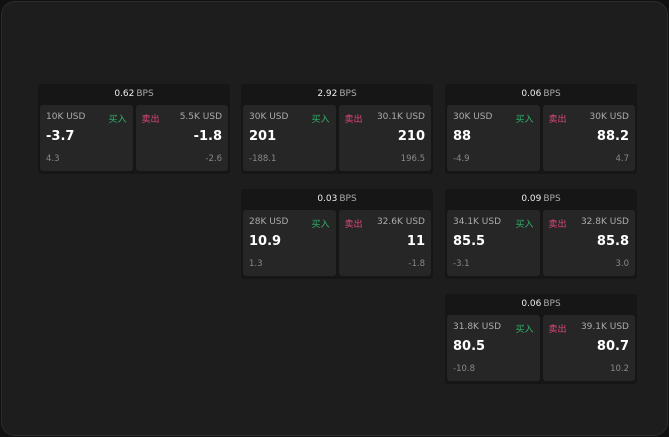  I want to click on ask-quantity: 5.5K USD, so click(200, 117).